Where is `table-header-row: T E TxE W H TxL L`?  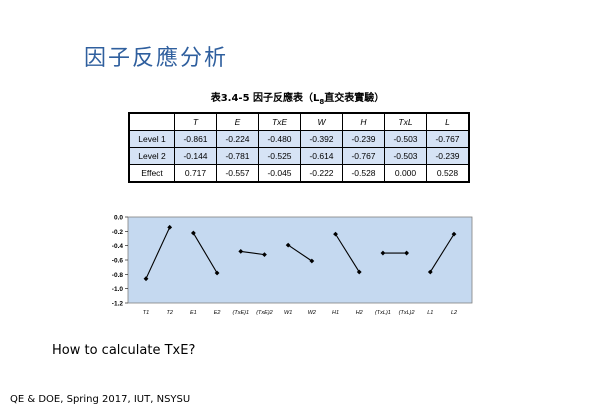 table-header-row: T E TxE W H TxL L is located at coordinates (299, 121).